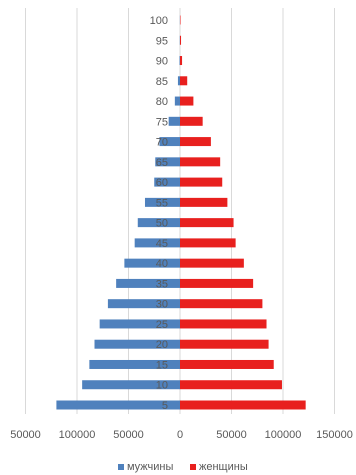  Describe the element at coordinates (162, 82) in the screenshot. I see `age-label: 85` at that location.